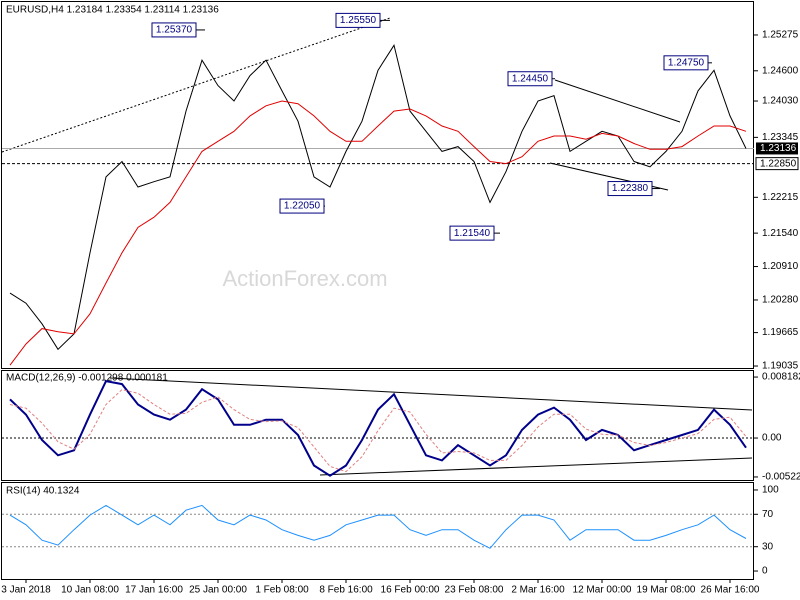 The image size is (800, 600). Describe the element at coordinates (765, 571) in the screenshot. I see `y-tick-label: 0` at that location.